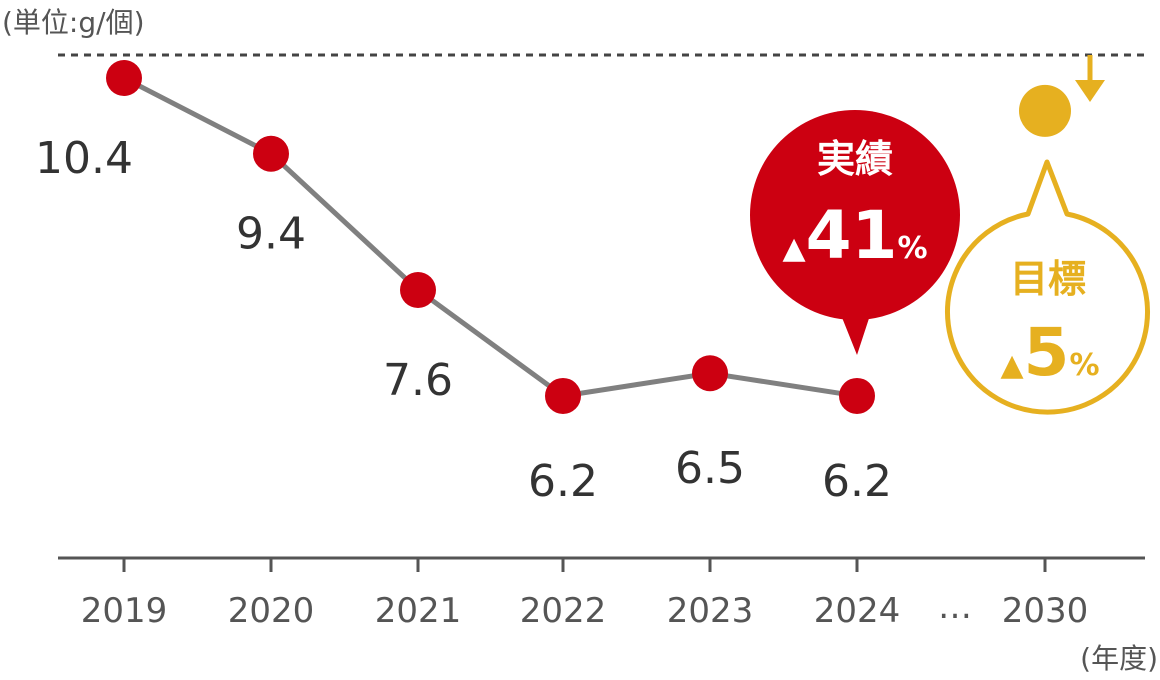  Describe the element at coordinates (1090, 91) in the screenshot. I see `arrow-down-head` at that location.